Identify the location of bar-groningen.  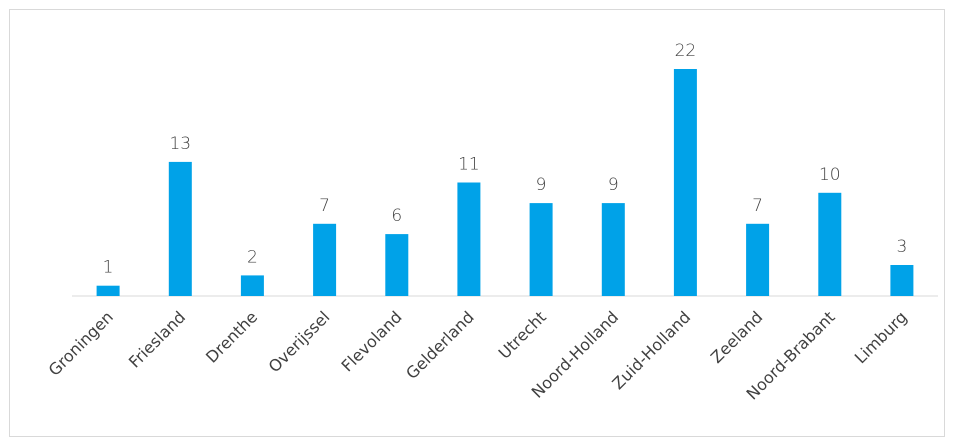
(108, 290).